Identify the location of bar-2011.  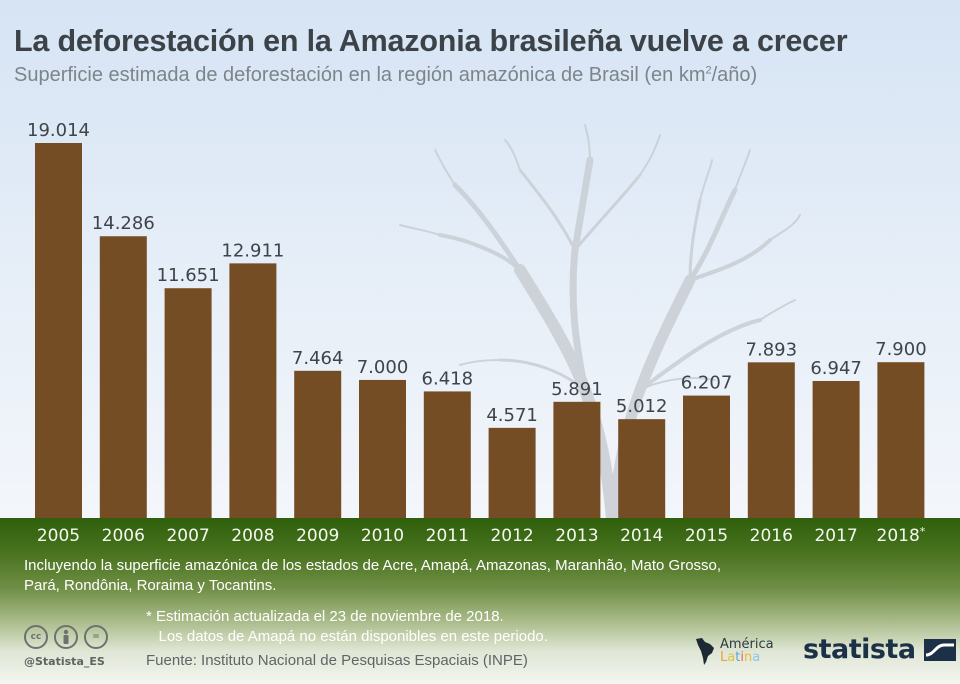
(447, 454).